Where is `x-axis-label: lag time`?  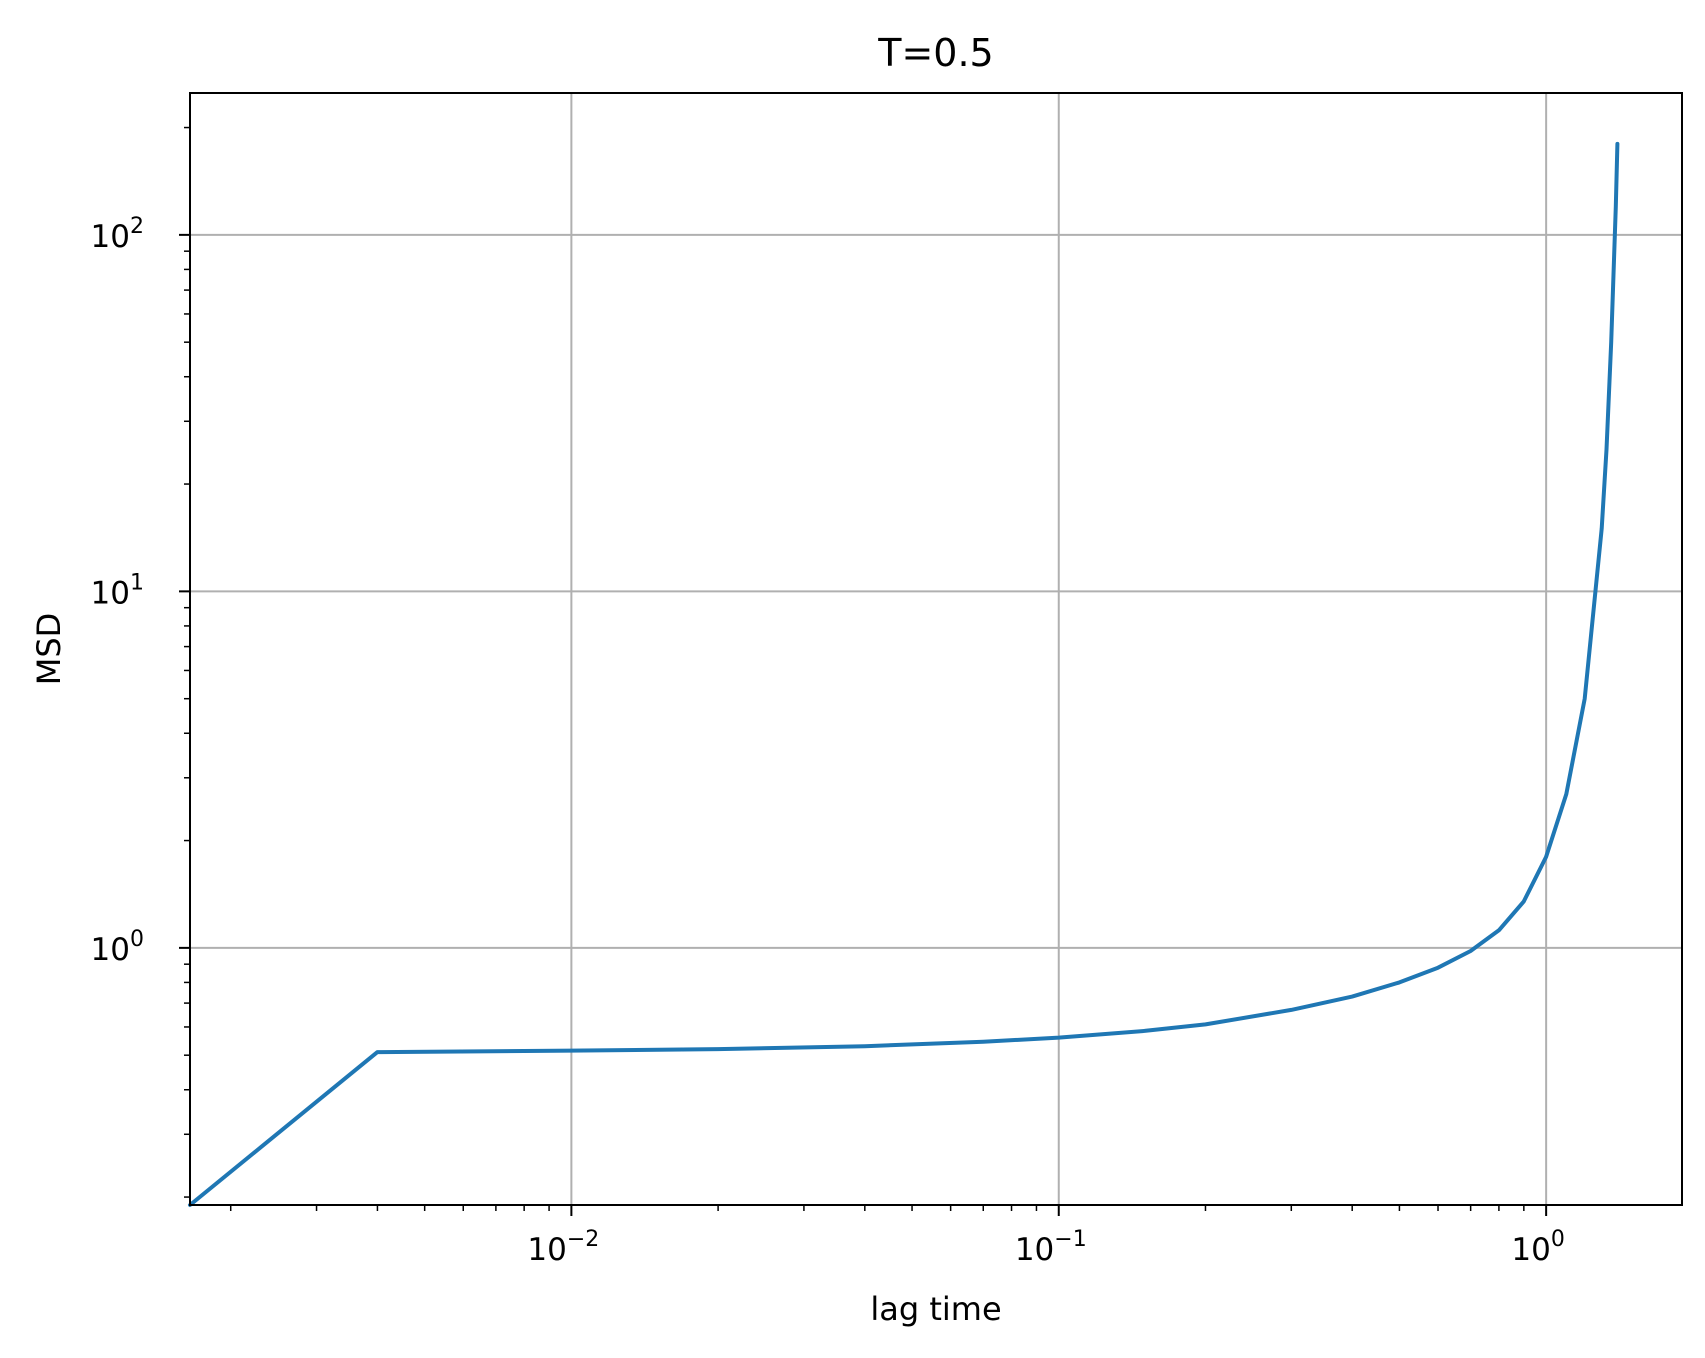
x-axis-label: lag time is located at coordinates (935, 1309).